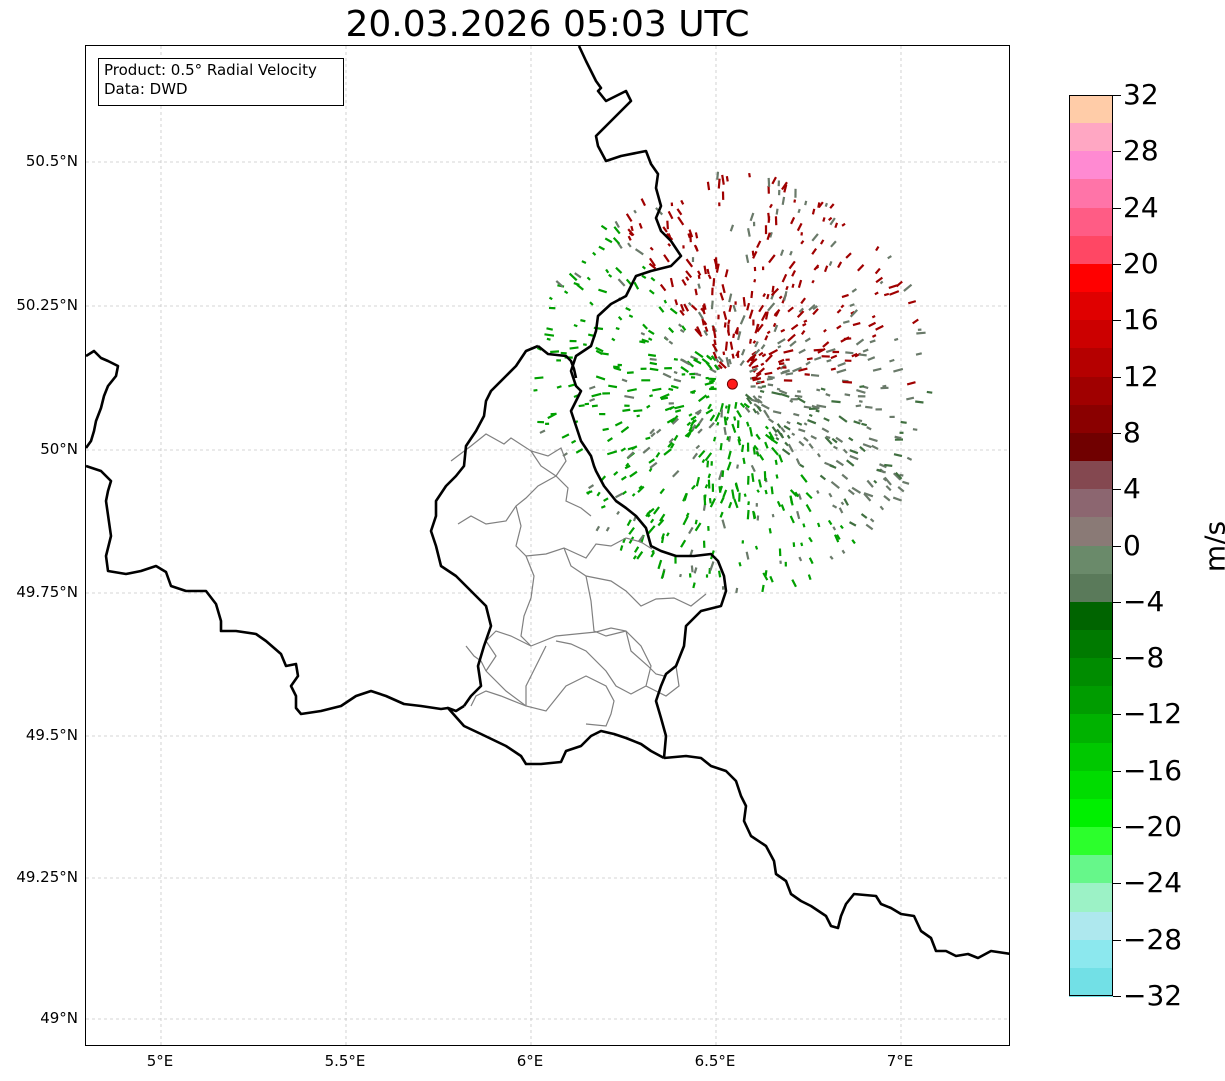 This screenshot has width=1225, height=1081. I want to click on colorbar-tick-label: 32, so click(1141, 94).